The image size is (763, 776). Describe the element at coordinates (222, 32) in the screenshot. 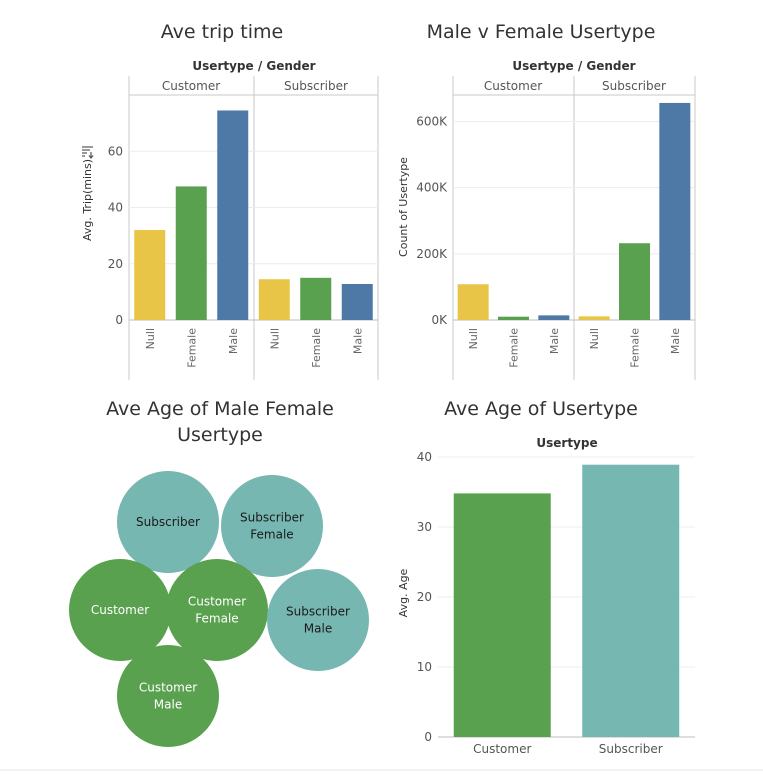

I see `trip-chart-title: Ave trip time` at that location.